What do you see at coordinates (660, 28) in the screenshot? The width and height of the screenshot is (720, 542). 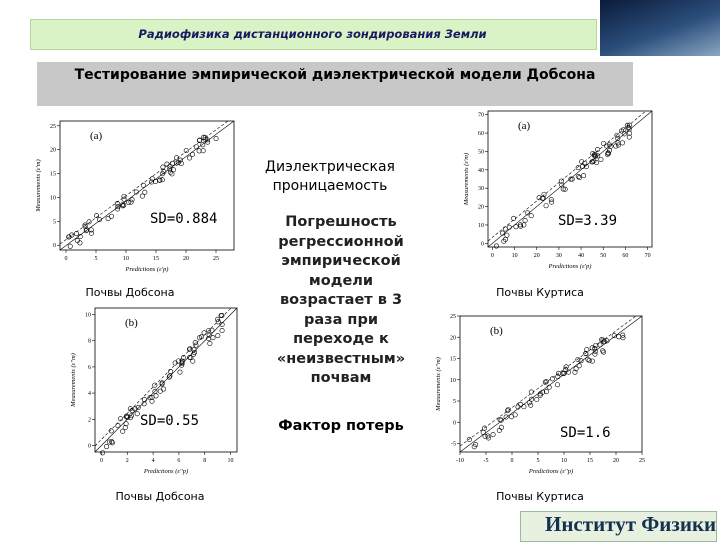 I see `space-image` at bounding box center [660, 28].